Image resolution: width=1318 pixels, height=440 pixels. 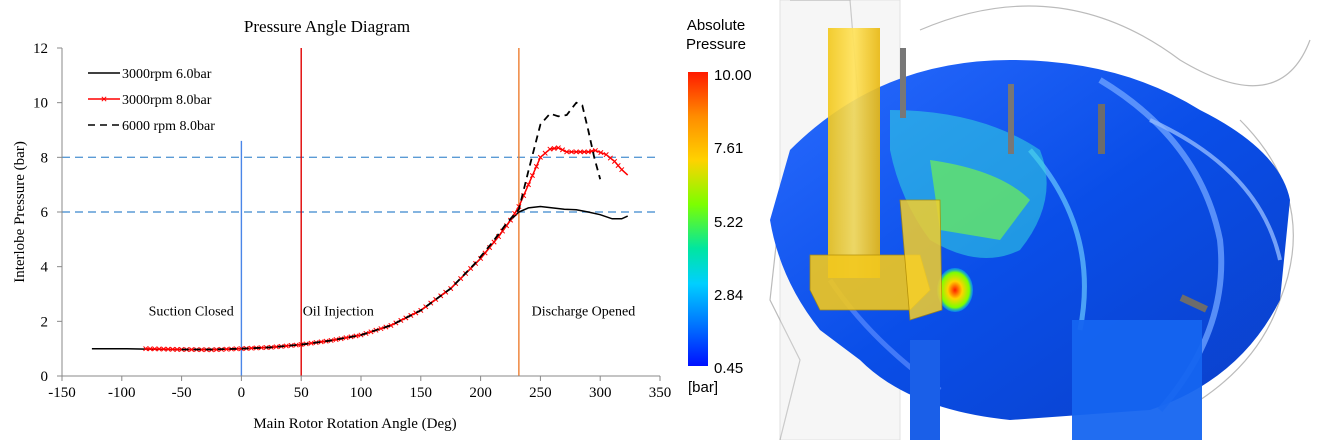 What do you see at coordinates (167, 74) in the screenshot?
I see `legend-label: 3000rpm 6.0bar` at bounding box center [167, 74].